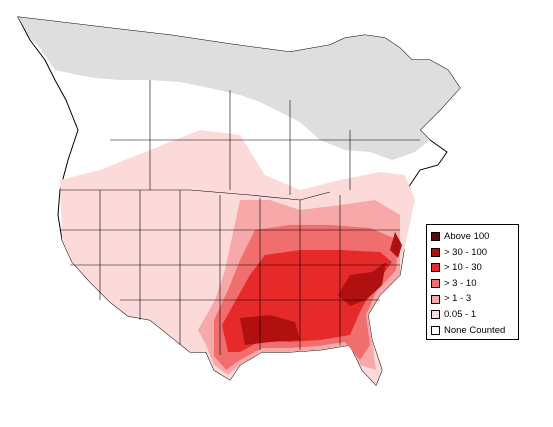  I want to click on legend-item-0-05-1: 0.05 - 1, so click(474, 315).